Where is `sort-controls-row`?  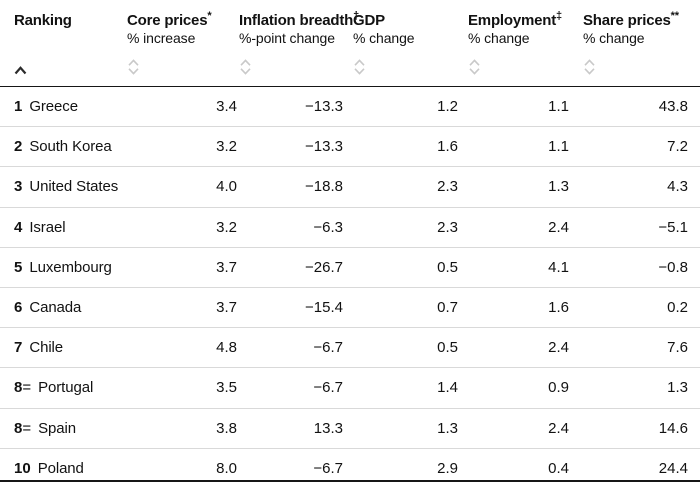
sort-controls-row is located at coordinates (350, 66).